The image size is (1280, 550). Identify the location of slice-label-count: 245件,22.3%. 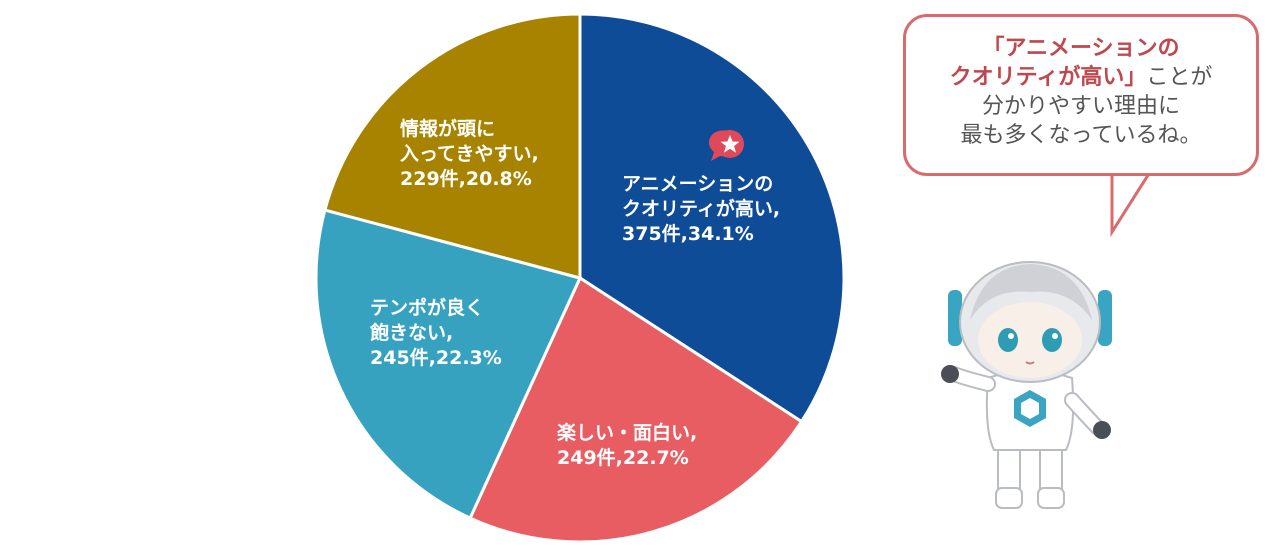
(436, 358).